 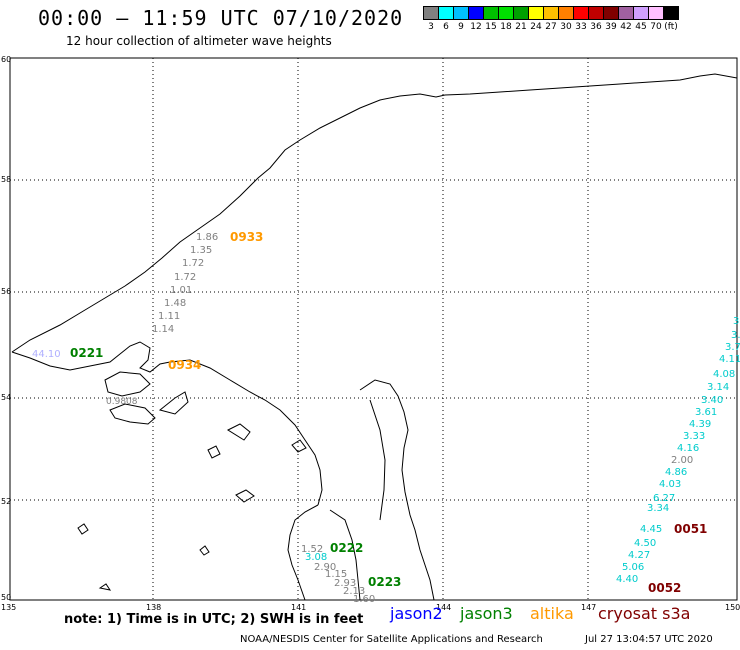 What do you see at coordinates (416, 613) in the screenshot?
I see `satellite-legend-item: jason2` at bounding box center [416, 613].